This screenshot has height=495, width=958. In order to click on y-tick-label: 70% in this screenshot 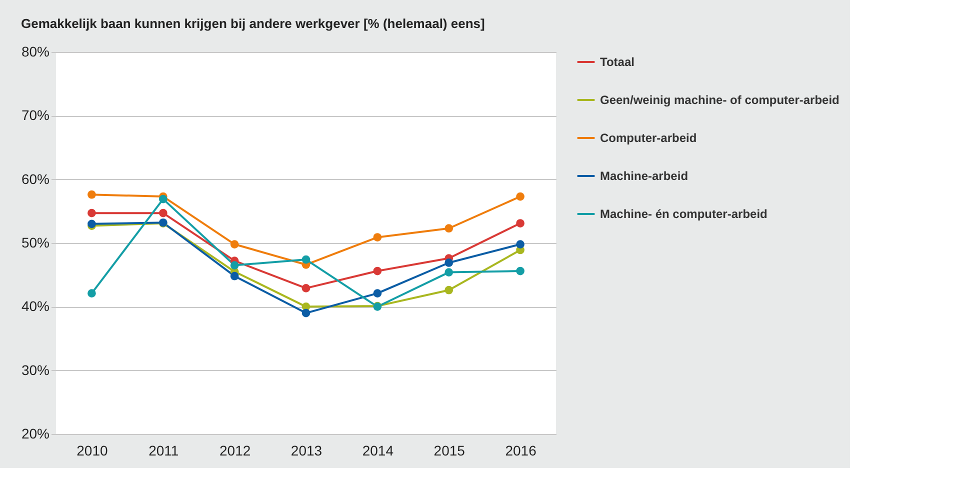, I will do `click(35, 115)`.